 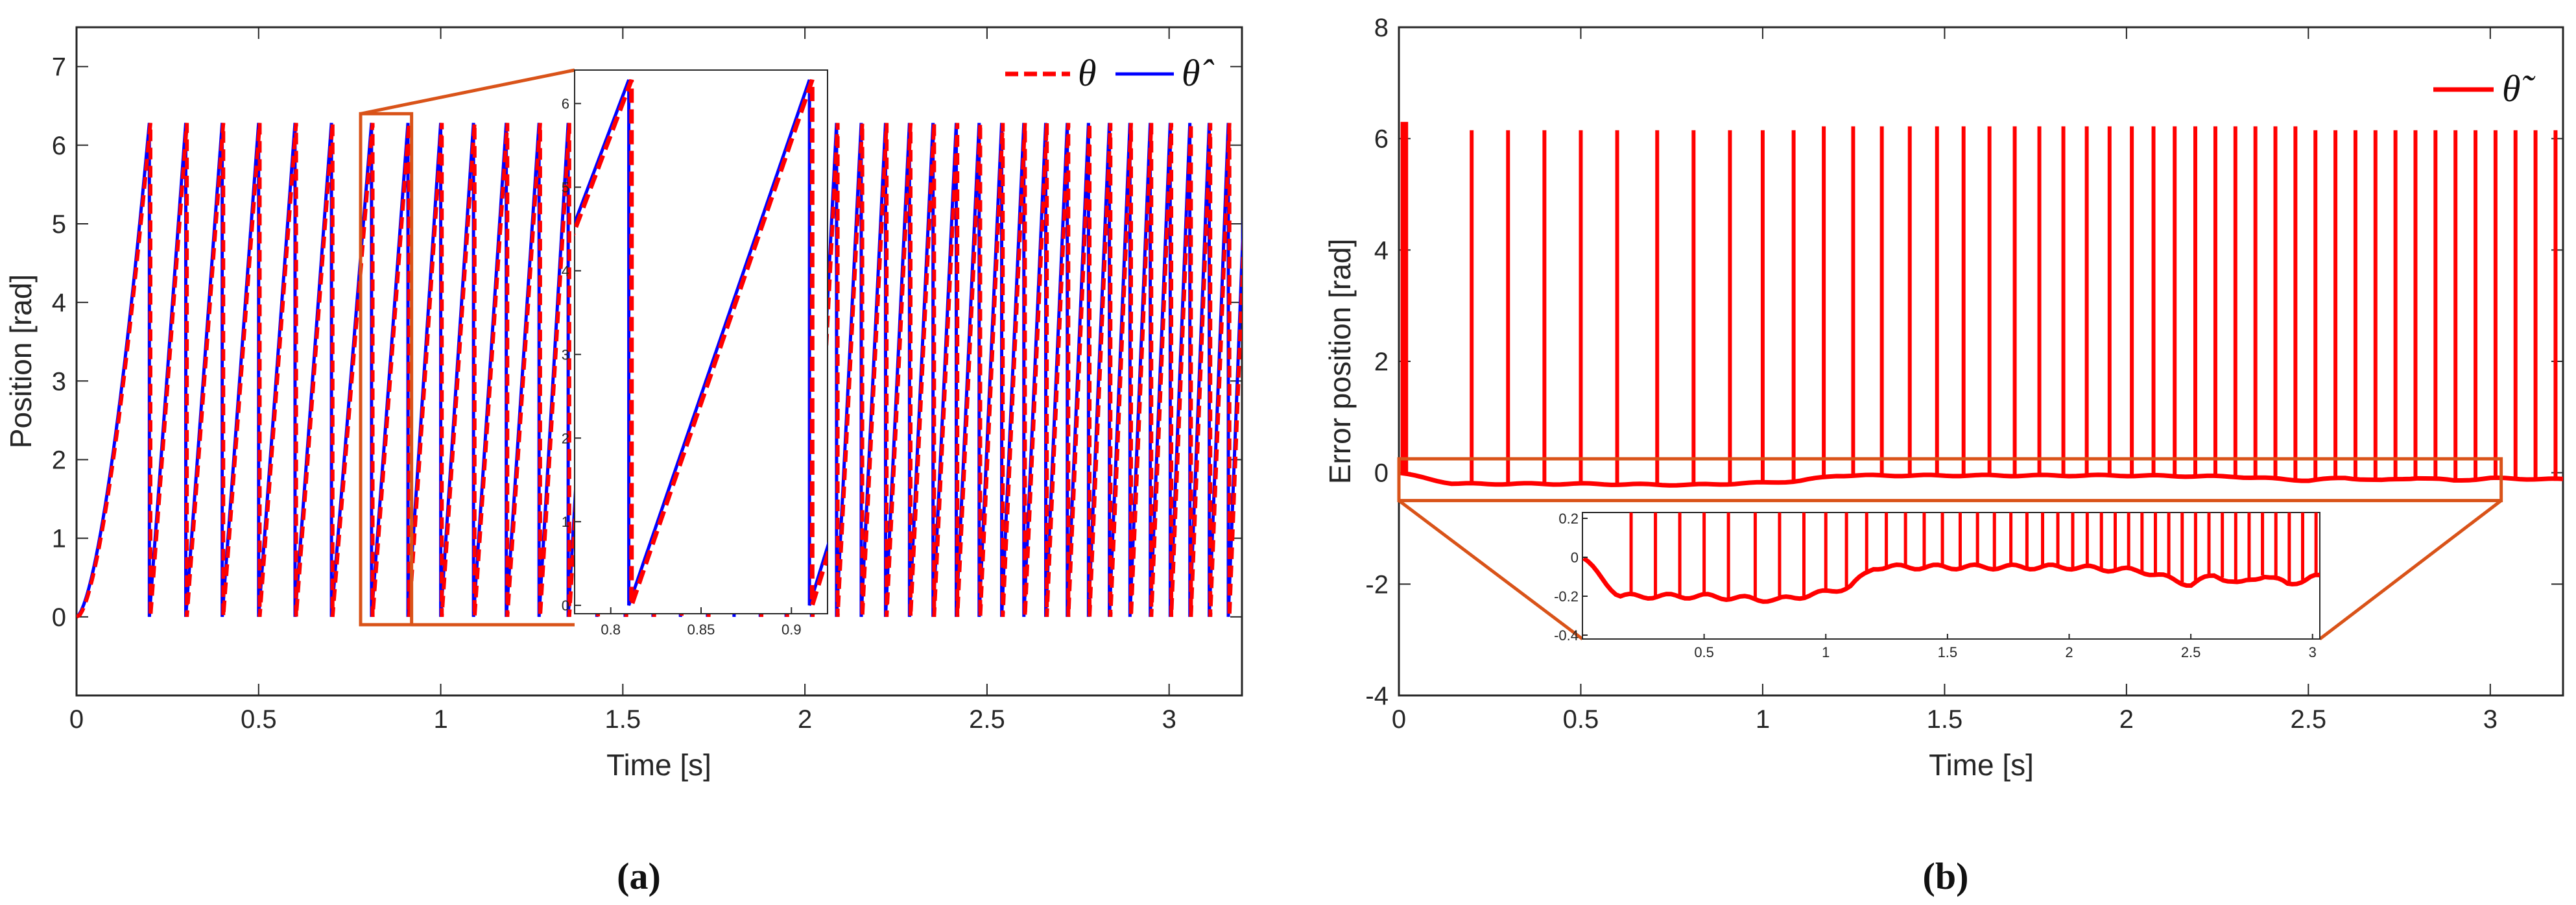 What do you see at coordinates (1948, 652) in the screenshot?
I see `inset-x-tick-label: 1.5` at bounding box center [1948, 652].